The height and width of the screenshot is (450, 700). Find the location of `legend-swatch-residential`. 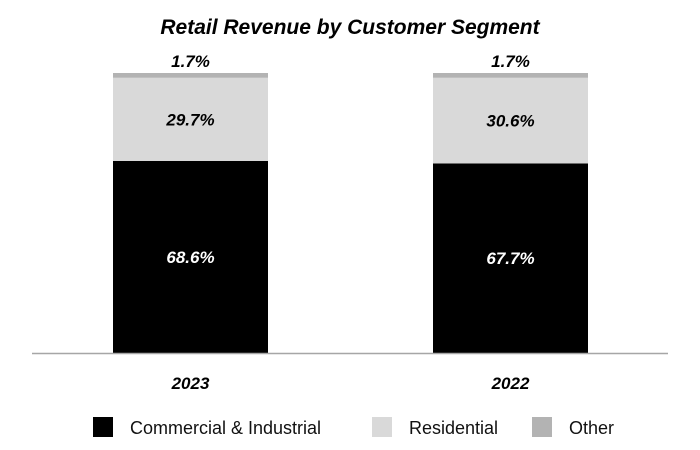

legend-swatch-residential is located at coordinates (382, 427).